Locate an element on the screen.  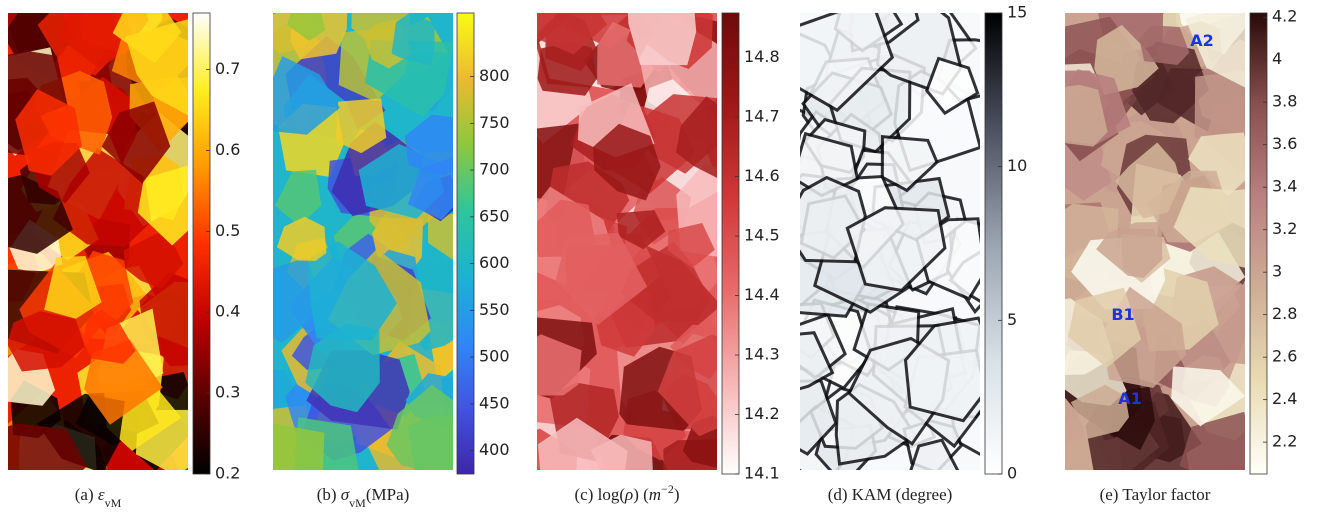
caption-part: (e) Taylor factor is located at coordinates (1155, 494).